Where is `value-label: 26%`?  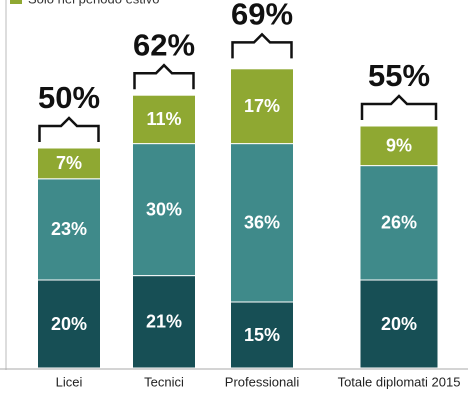
value-label: 26% is located at coordinates (399, 223).